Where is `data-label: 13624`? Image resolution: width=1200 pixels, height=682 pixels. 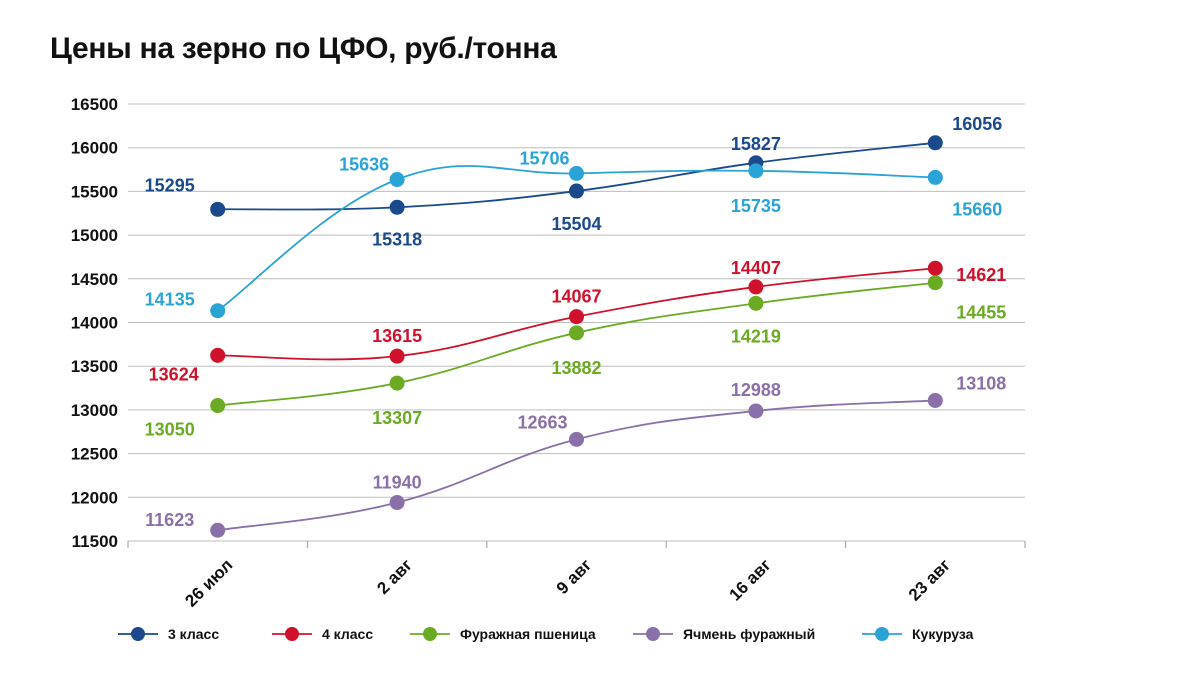 data-label: 13624 is located at coordinates (174, 374).